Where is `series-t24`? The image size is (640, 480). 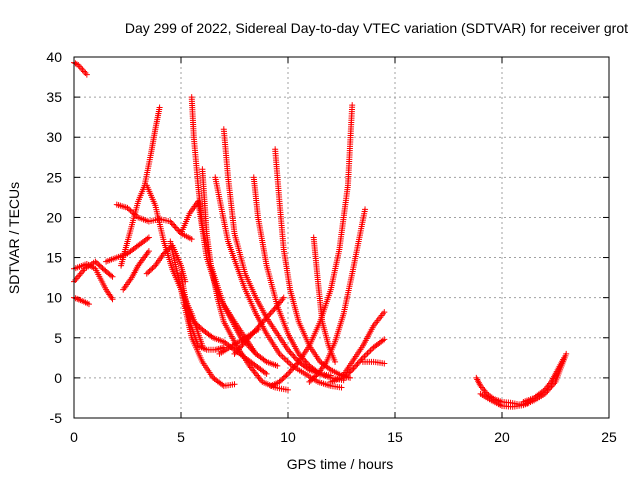
series-t24 is located at coordinates (337, 295).